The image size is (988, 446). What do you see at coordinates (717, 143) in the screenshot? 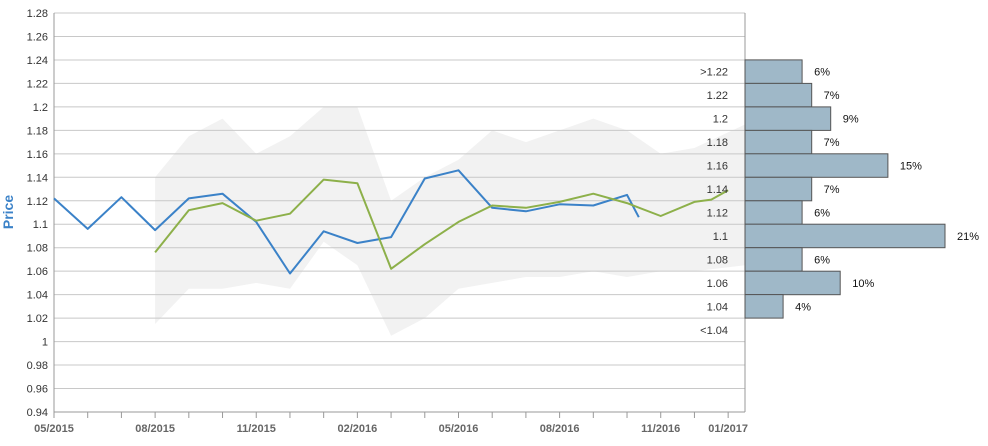
I see `distribution-bin-label: 1.18` at bounding box center [717, 143].